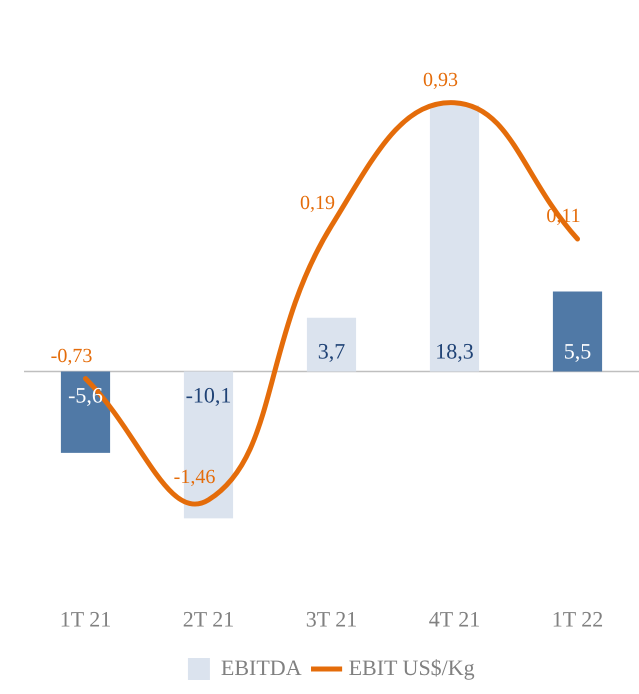  What do you see at coordinates (578, 619) in the screenshot?
I see `x-tick-label: 1T 22` at bounding box center [578, 619].